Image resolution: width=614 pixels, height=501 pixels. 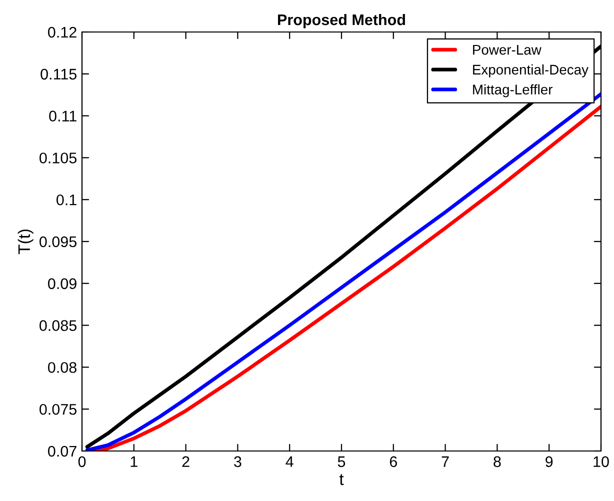 I want to click on y-tick-label: 0.07, so click(x=62, y=451).